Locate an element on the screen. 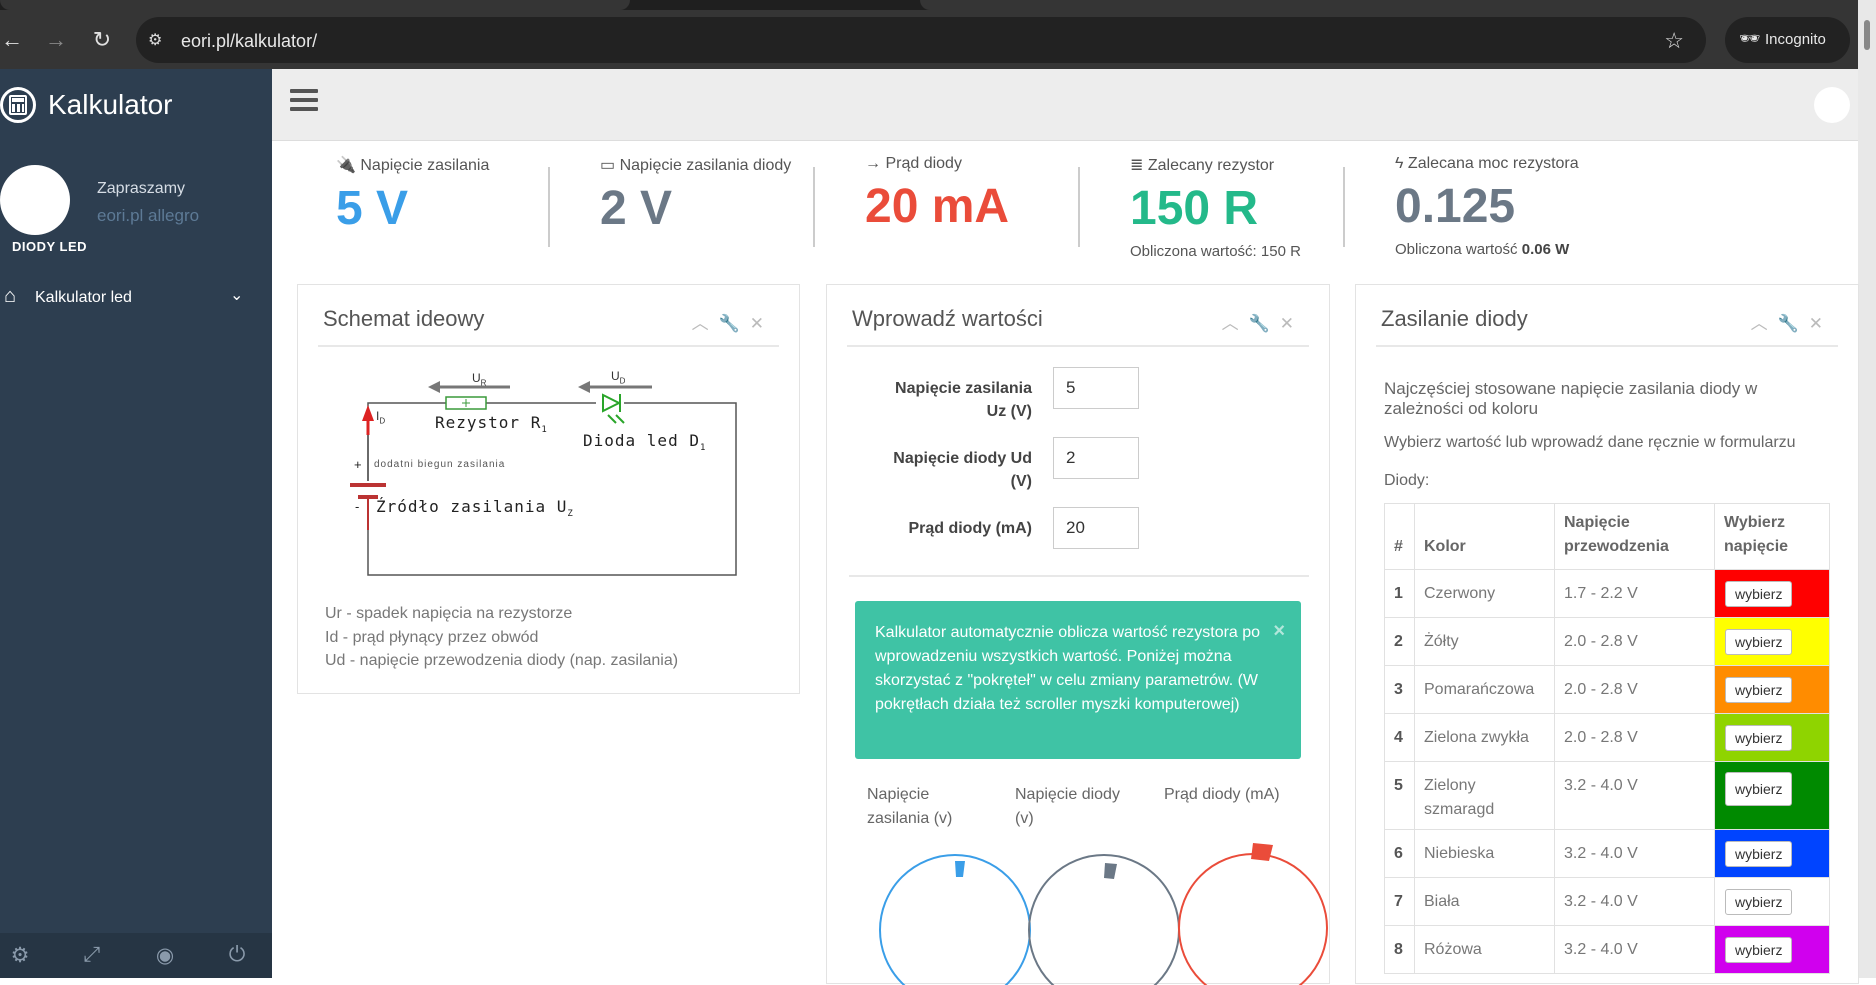 This screenshot has height=985, width=1876. url-text: eori.pl/kalkulator/ is located at coordinates (249, 41).